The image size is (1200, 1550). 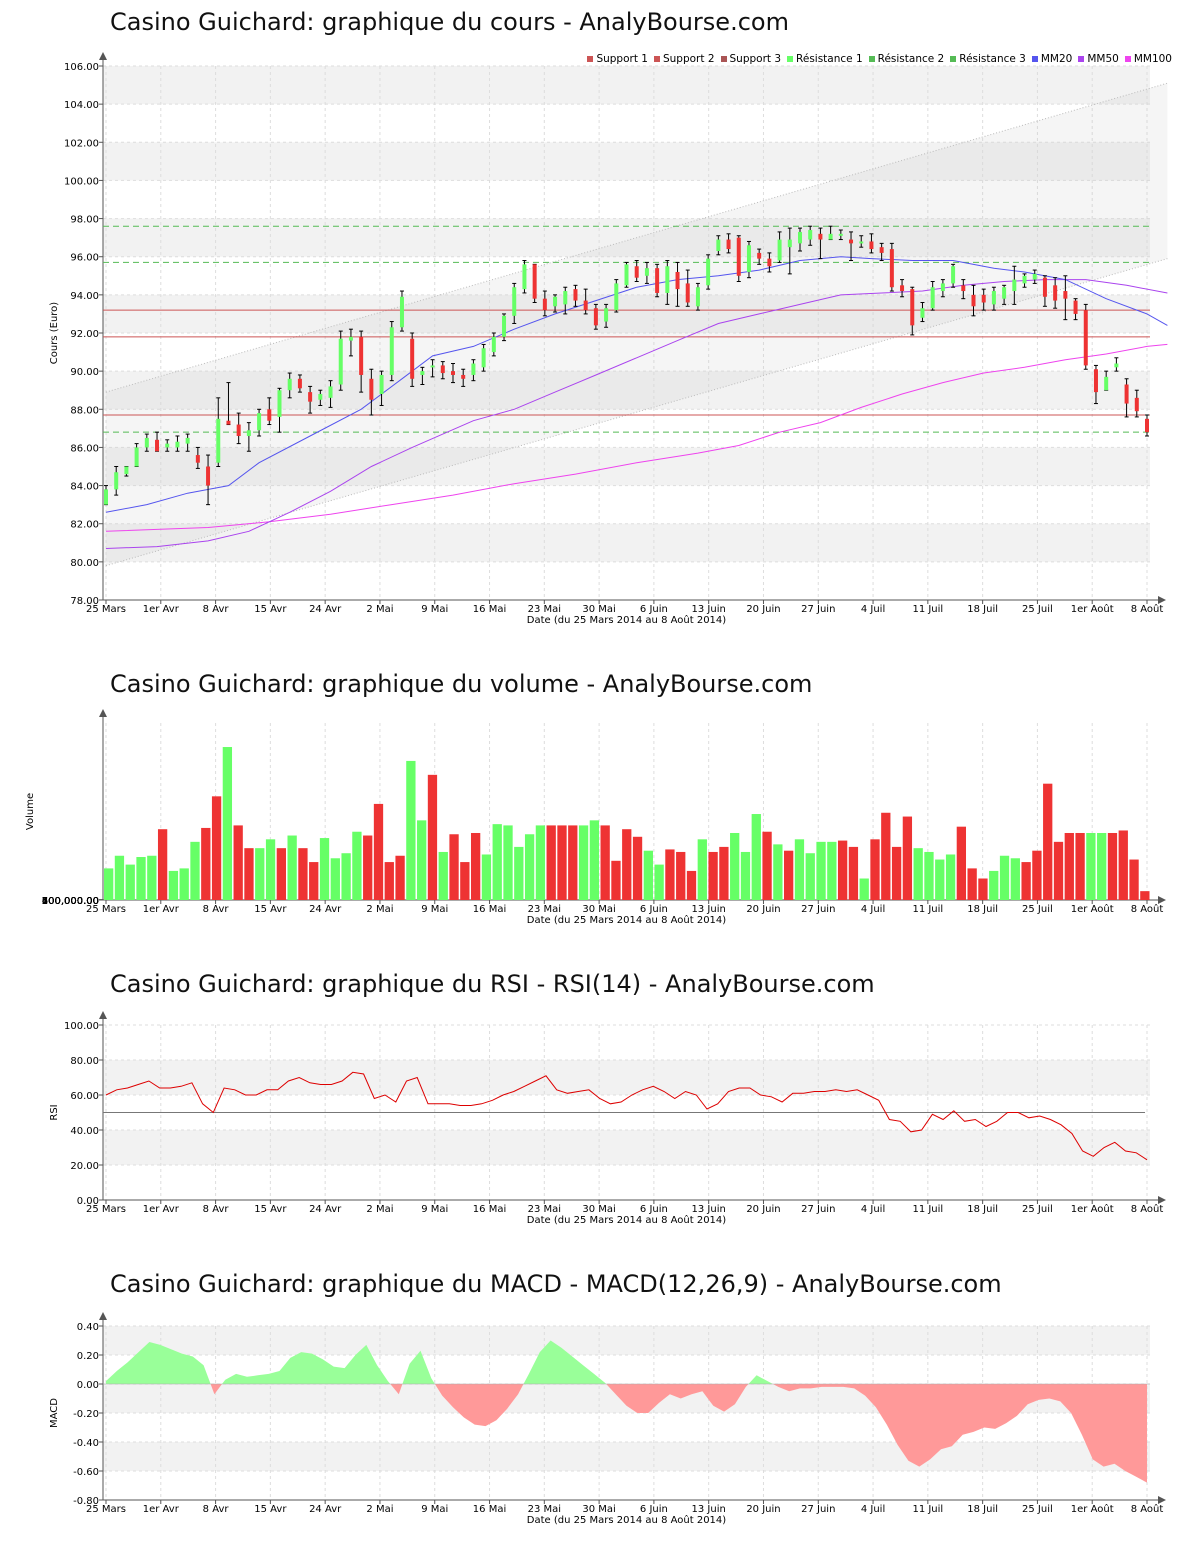 What do you see at coordinates (1103, 59) in the screenshot?
I see `legend-label: MM50` at bounding box center [1103, 59].